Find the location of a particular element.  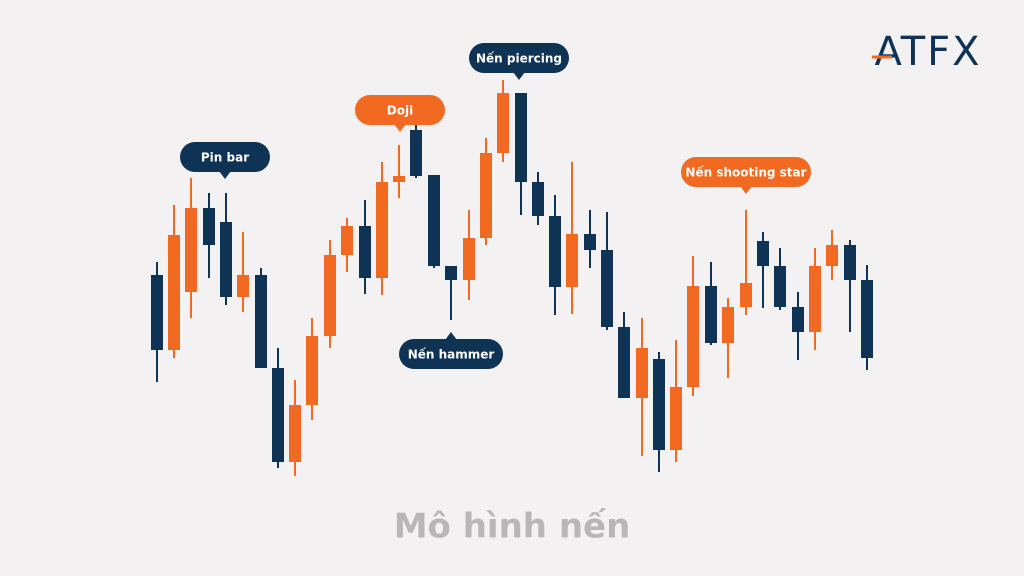

logo: ATFX is located at coordinates (926, 52).